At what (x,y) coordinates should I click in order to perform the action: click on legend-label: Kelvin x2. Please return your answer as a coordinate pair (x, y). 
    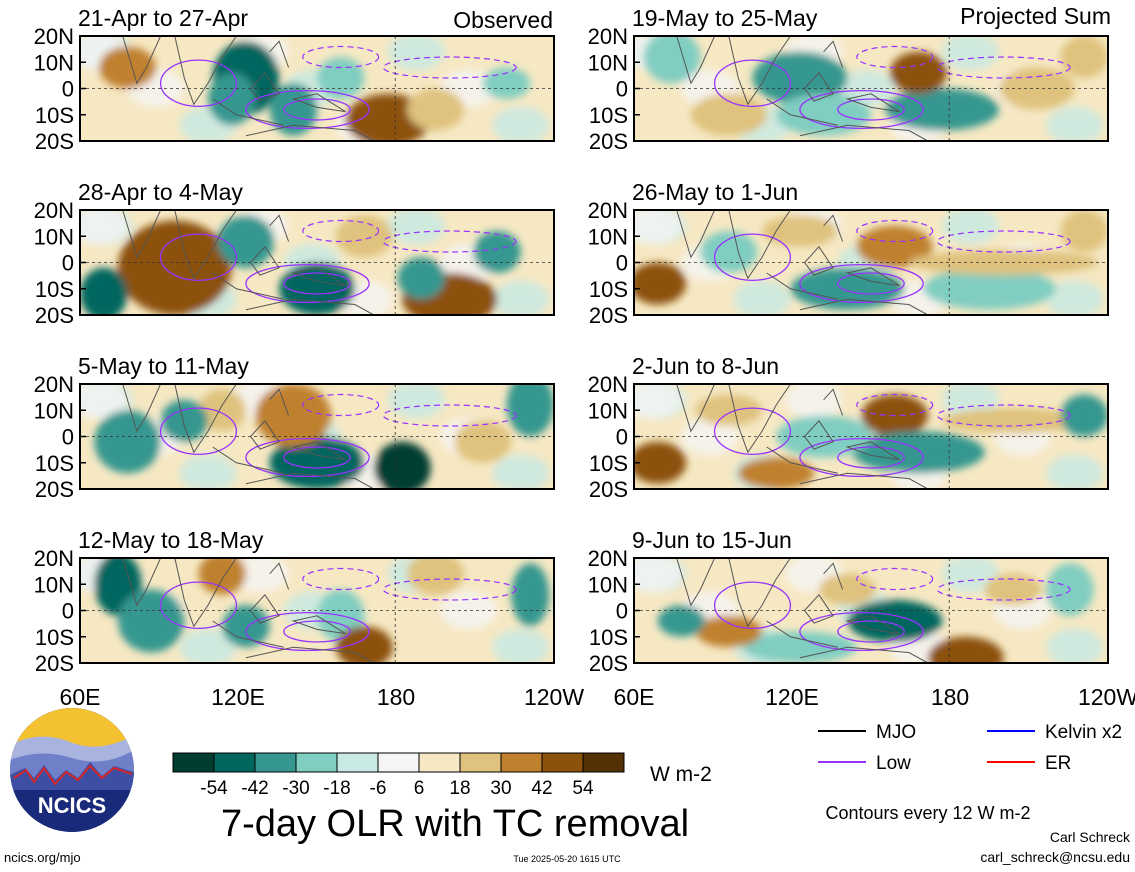
    Looking at the image, I should click on (1083, 732).